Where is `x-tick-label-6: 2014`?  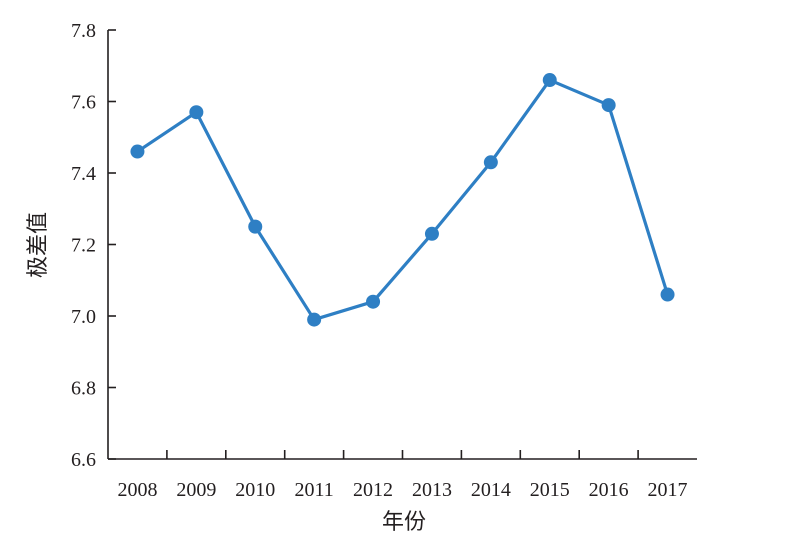 x-tick-label-6: 2014 is located at coordinates (491, 490).